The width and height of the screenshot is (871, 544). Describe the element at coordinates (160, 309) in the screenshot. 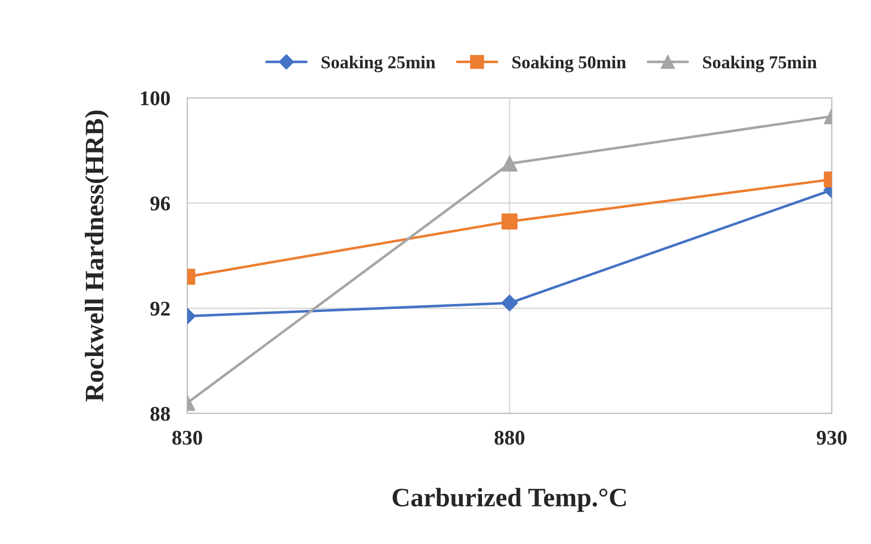

I see `y-tick-label: 92` at that location.